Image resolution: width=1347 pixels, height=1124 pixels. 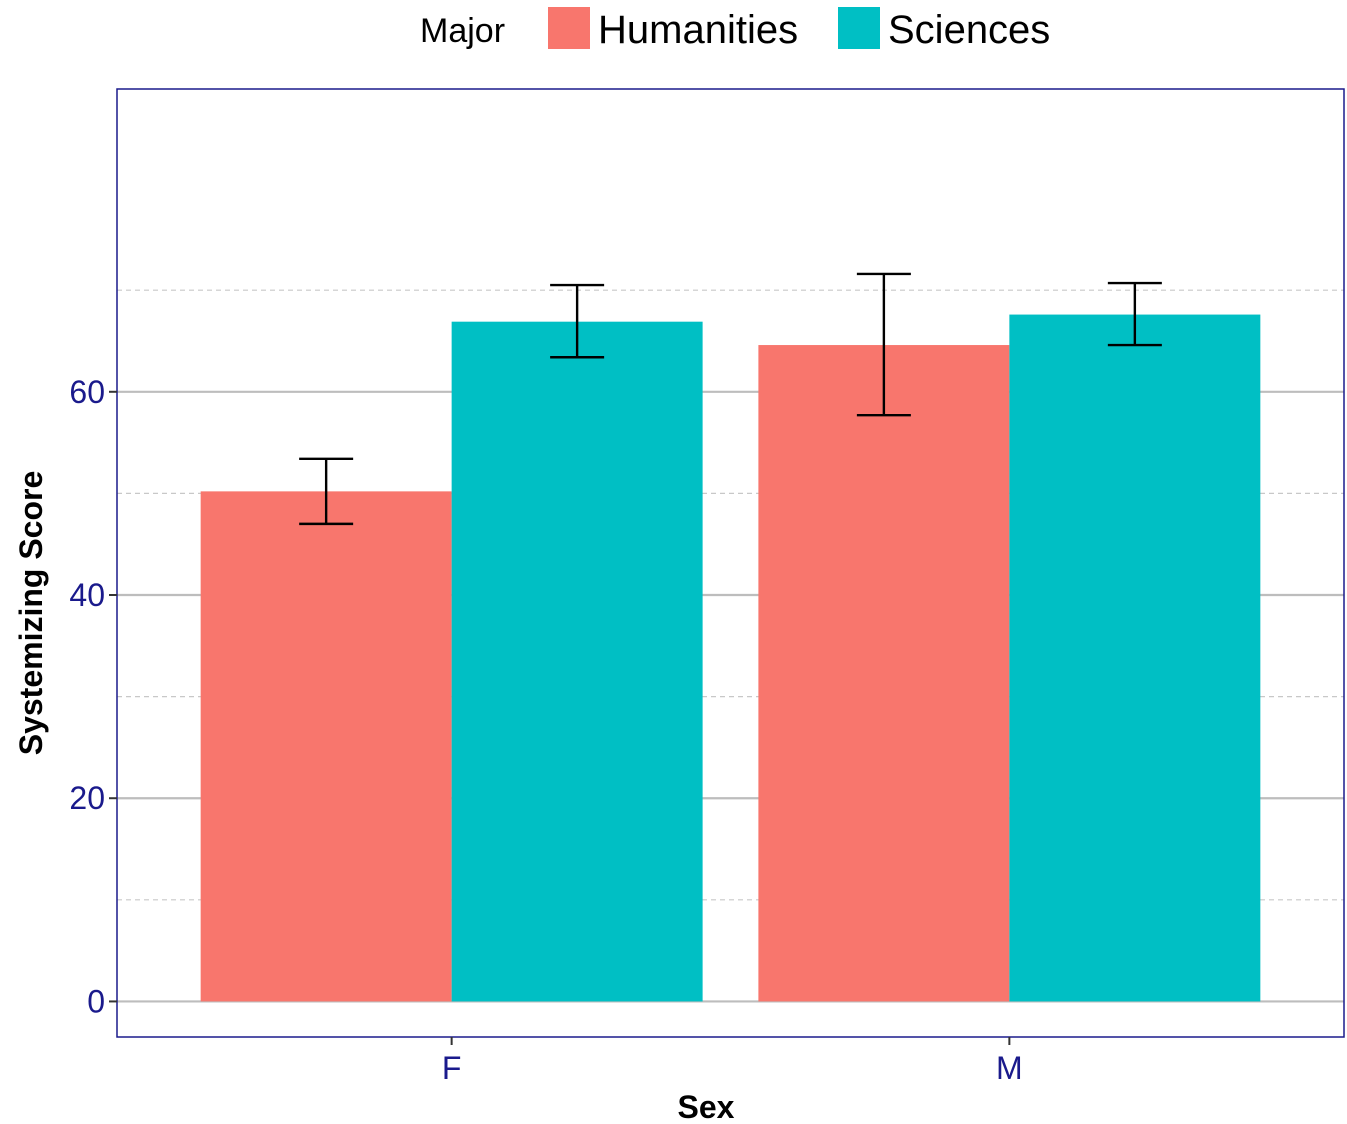 I want to click on y-tick-label: 0, so click(x=96, y=1001).